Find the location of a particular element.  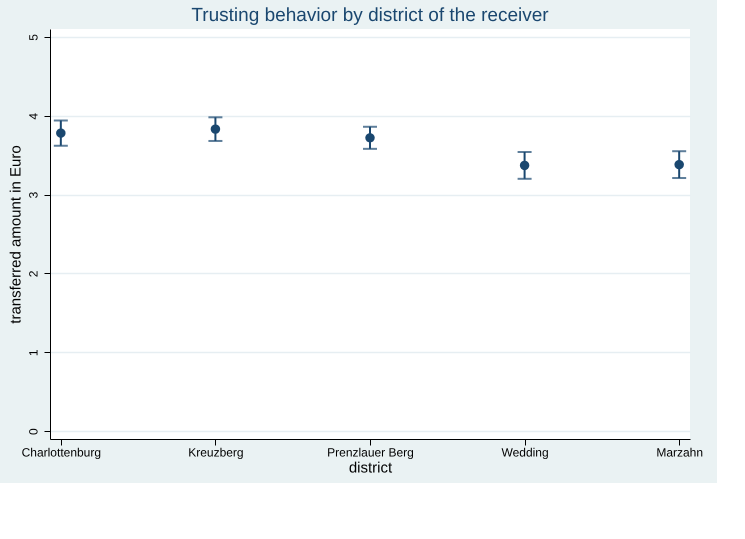

x-tick-label: Kreuzberg is located at coordinates (216, 453).